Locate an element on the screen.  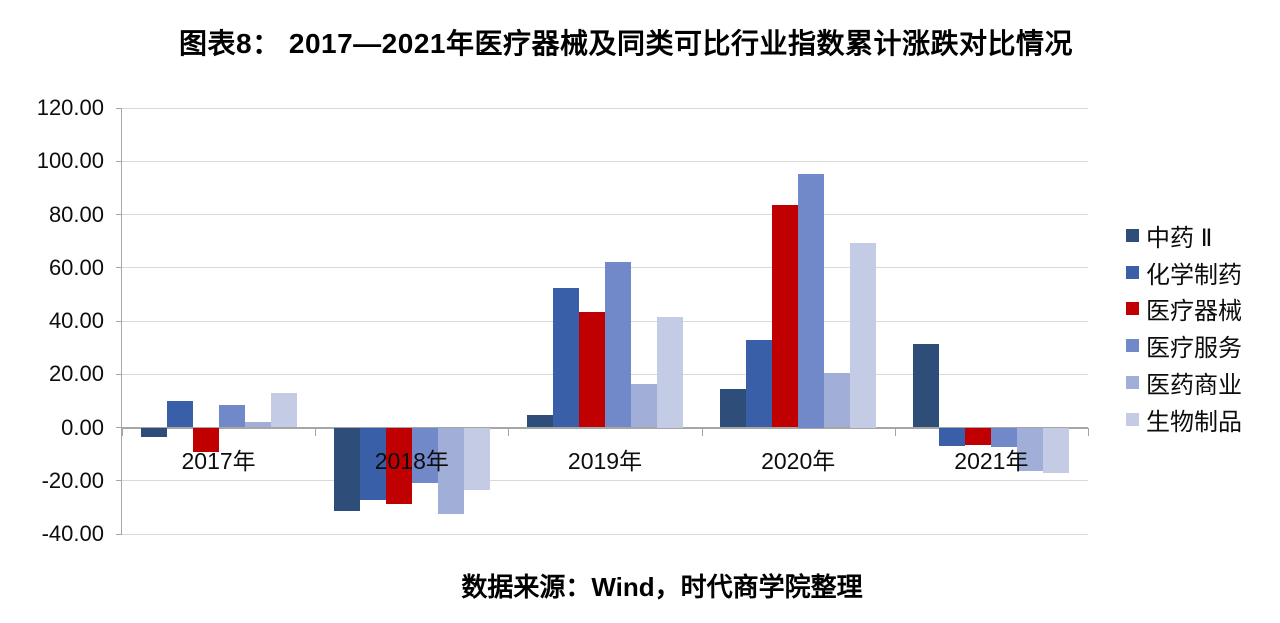
x-axis-line is located at coordinates (605, 427).